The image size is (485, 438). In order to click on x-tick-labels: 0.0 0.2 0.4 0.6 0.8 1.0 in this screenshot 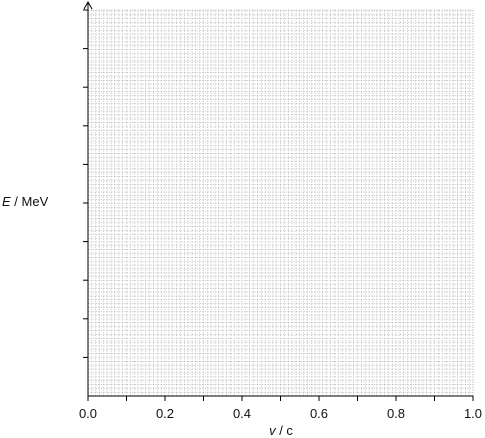, I will do `click(280, 413)`.